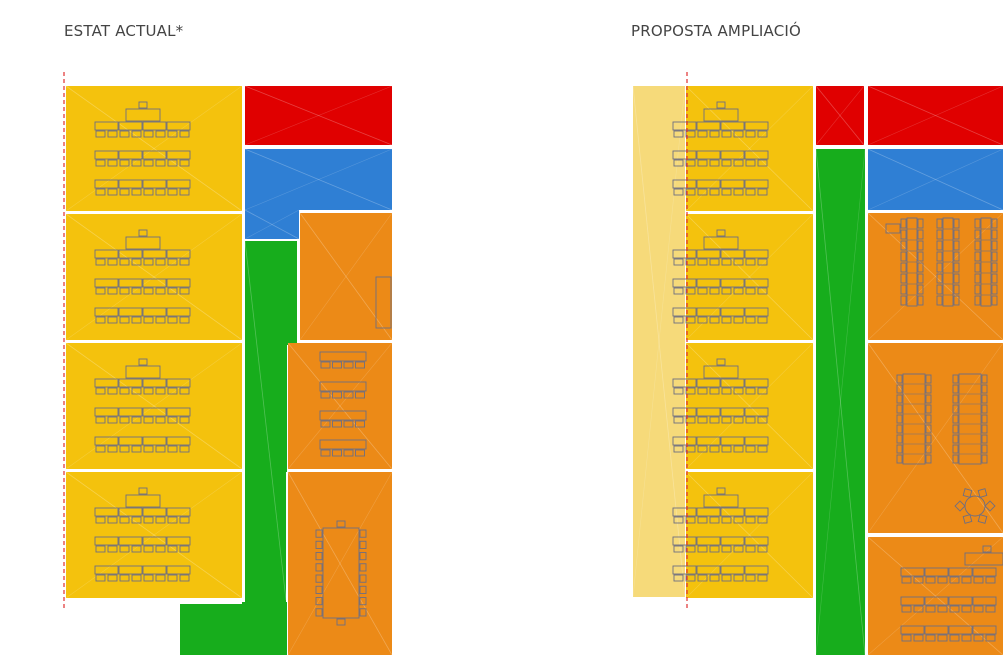 The height and width of the screenshot is (655, 1003). Describe the element at coordinates (272, 224) in the screenshot. I see `blue-zone-extension` at that location.